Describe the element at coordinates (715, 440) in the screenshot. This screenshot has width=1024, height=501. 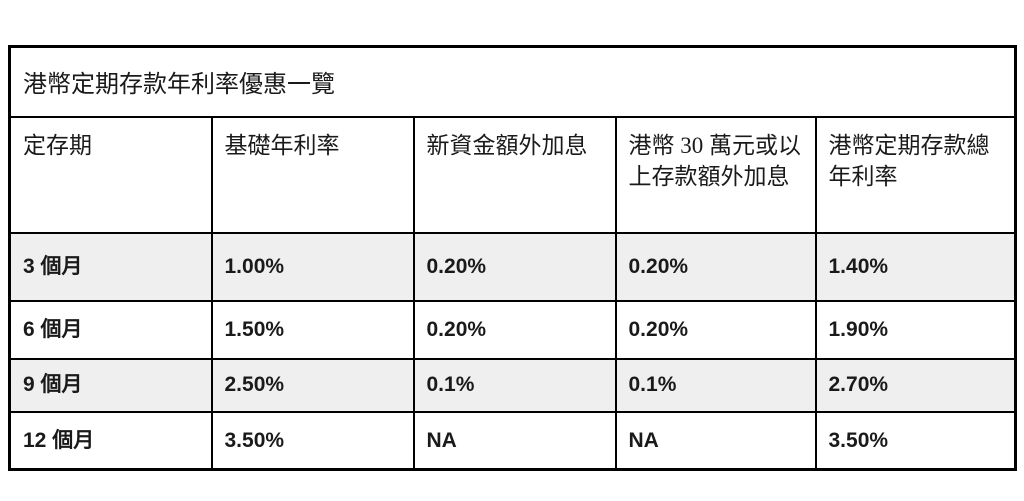
I see `cell-large-deposit-bonus: NA` at that location.